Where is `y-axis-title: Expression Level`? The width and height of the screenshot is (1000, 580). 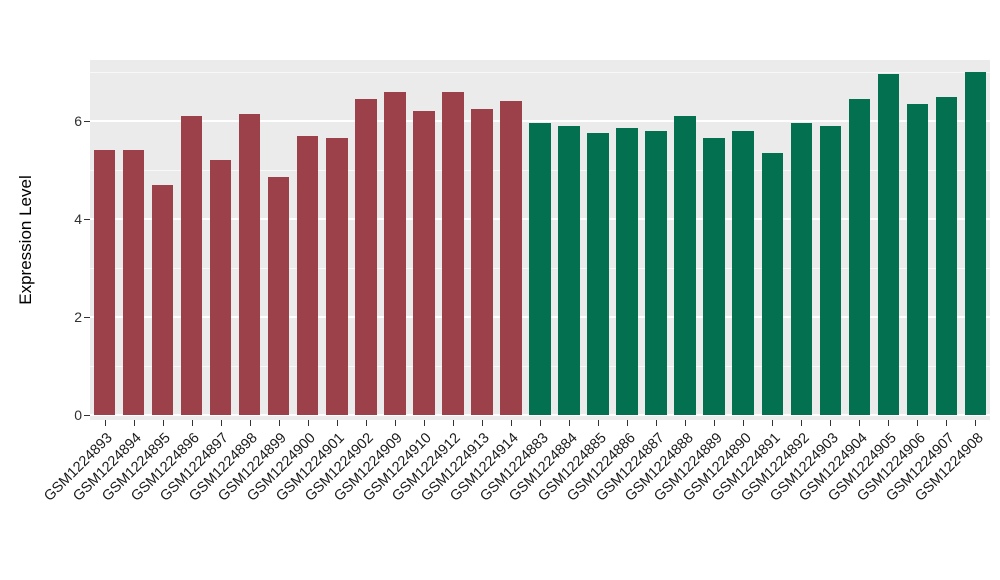
y-axis-title: Expression Level is located at coordinates (25, 240).